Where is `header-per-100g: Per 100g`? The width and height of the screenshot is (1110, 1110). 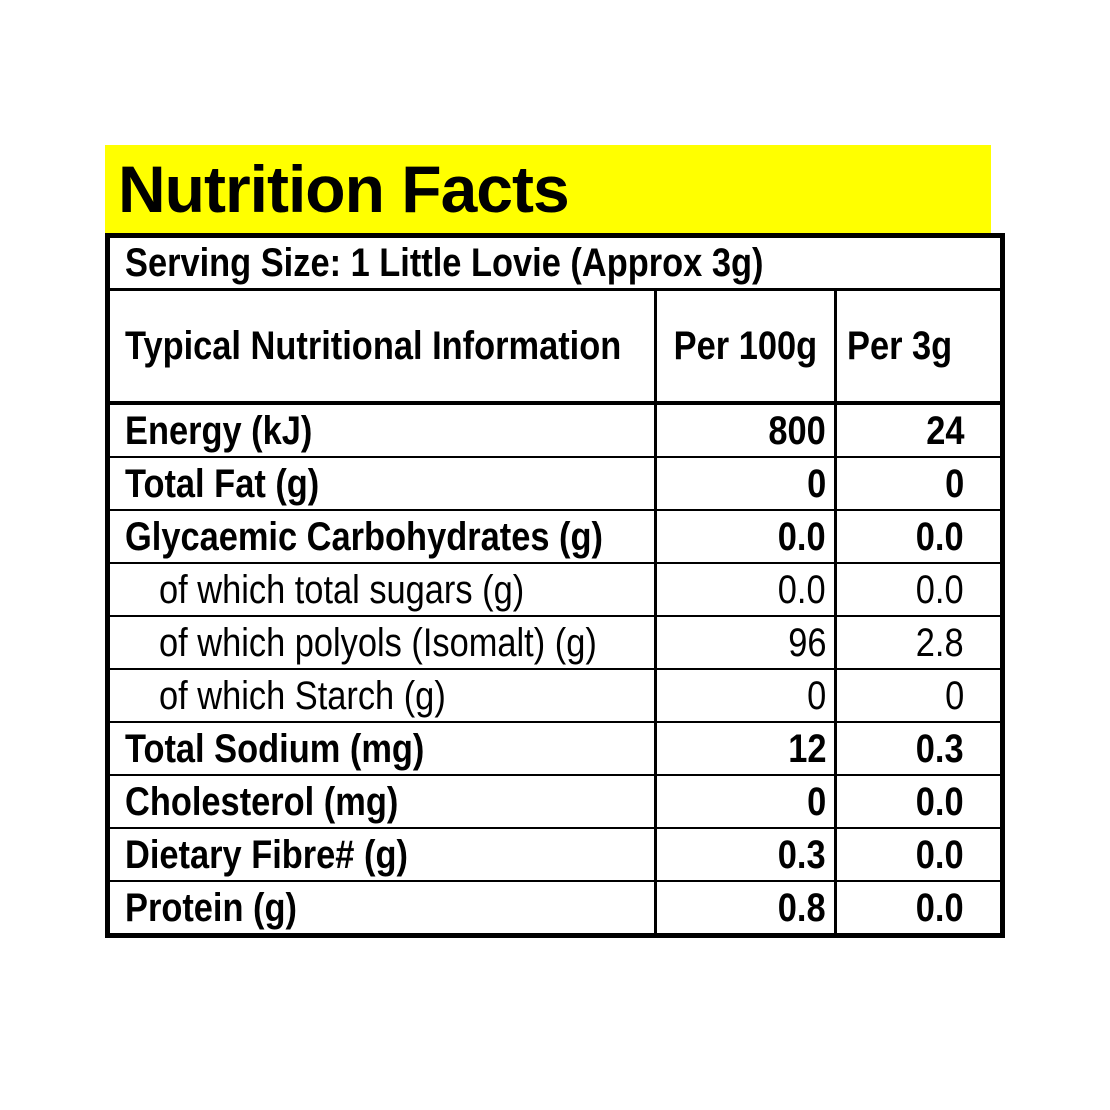
header-per-100g: Per 100g is located at coordinates (745, 347).